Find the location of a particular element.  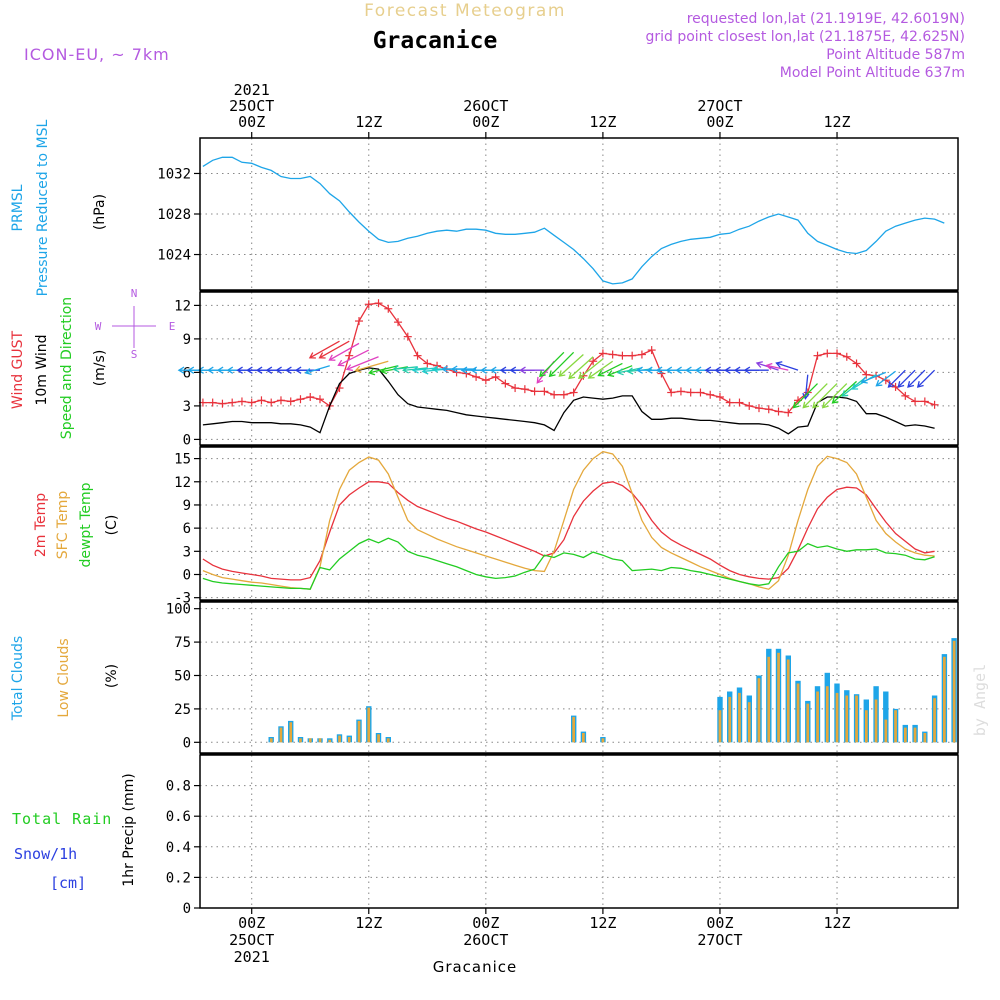

ytick-label-wind: 6 is located at coordinates (187, 373).